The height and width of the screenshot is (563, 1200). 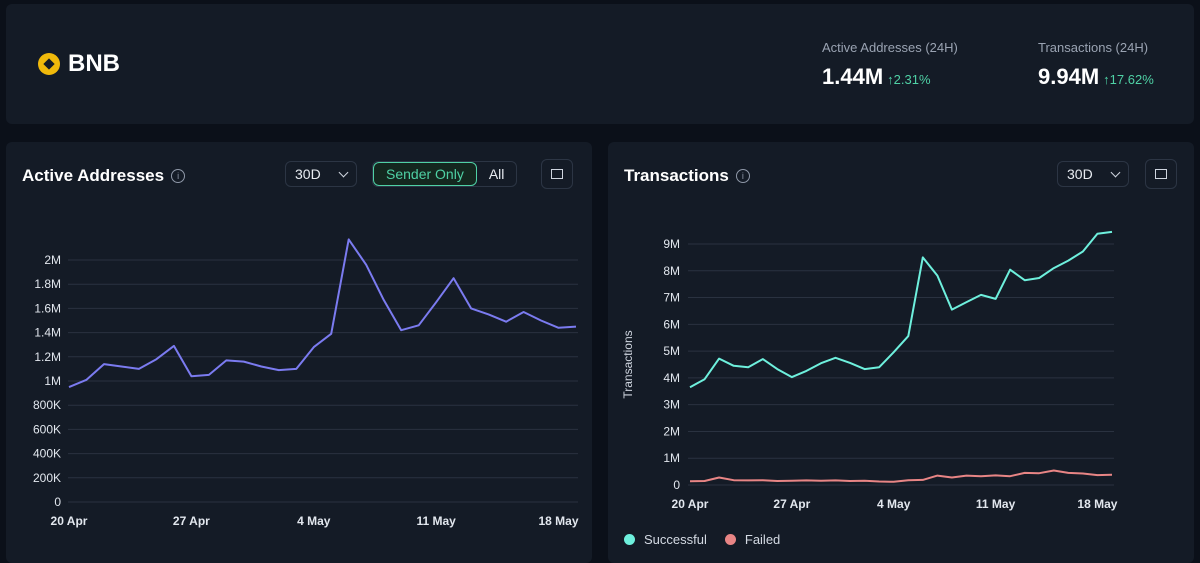 I want to click on series-line-failed, so click(x=901, y=476).